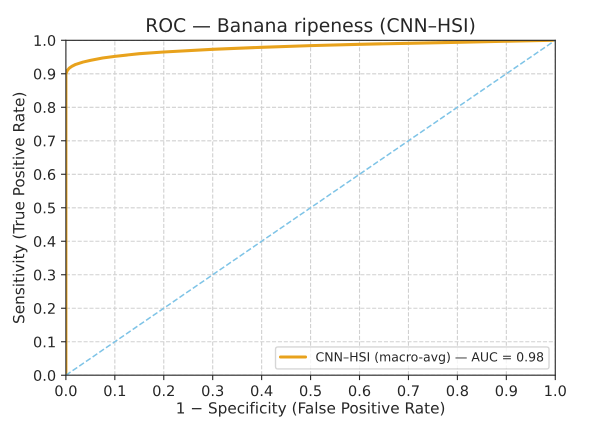 This screenshot has width=599, height=424. I want to click on y-tick-label: 1.0, so click(45, 40).